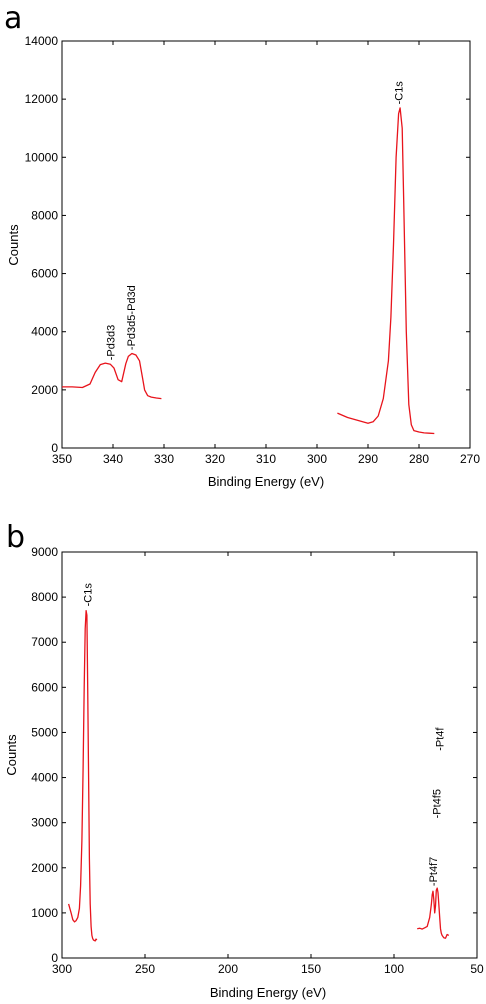  What do you see at coordinates (145, 969) in the screenshot?
I see `x-tick-label: 250` at bounding box center [145, 969].